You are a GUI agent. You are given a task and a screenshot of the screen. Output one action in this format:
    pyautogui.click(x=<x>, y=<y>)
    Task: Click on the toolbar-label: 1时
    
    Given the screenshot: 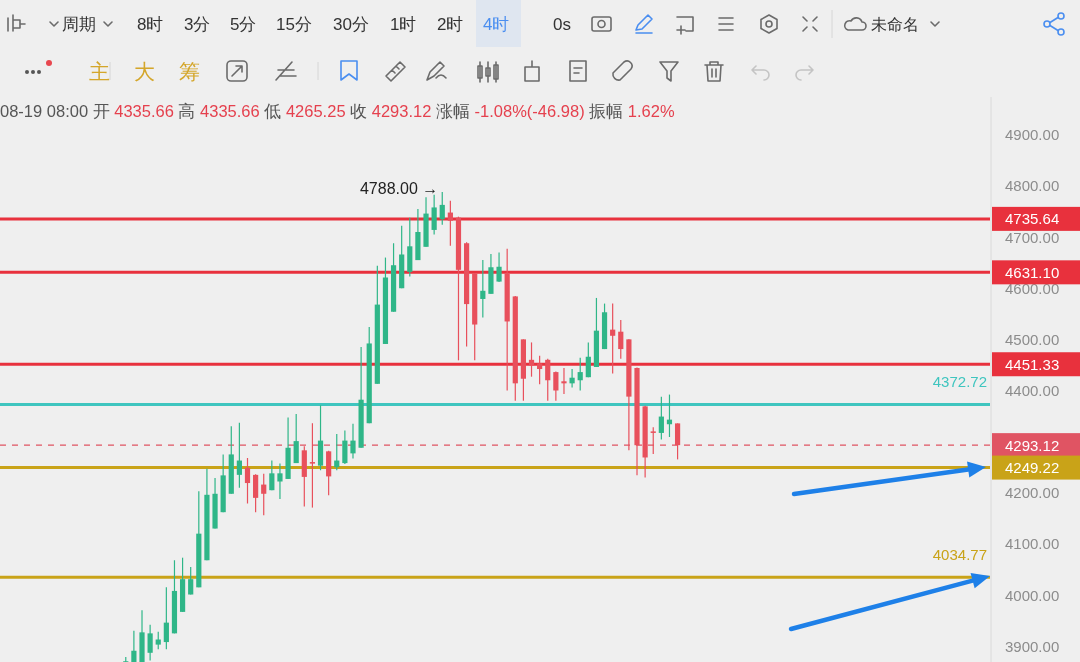 What is the action you would take?
    pyautogui.click(x=403, y=24)
    